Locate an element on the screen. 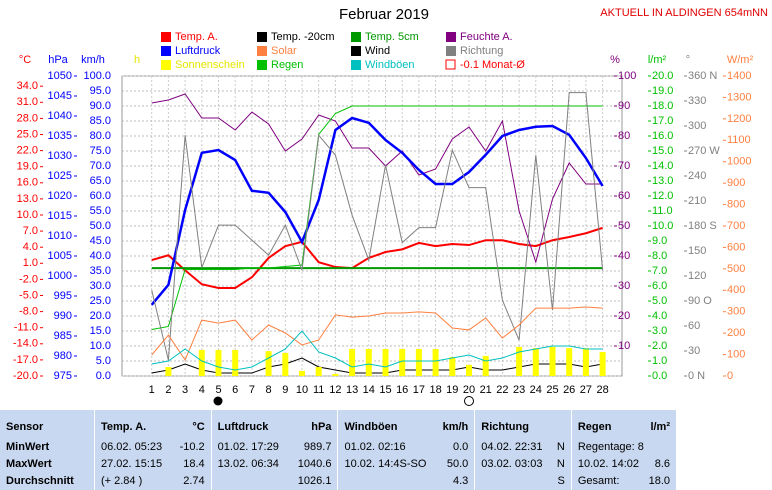  x-tick-label: 19 is located at coordinates (452, 390).